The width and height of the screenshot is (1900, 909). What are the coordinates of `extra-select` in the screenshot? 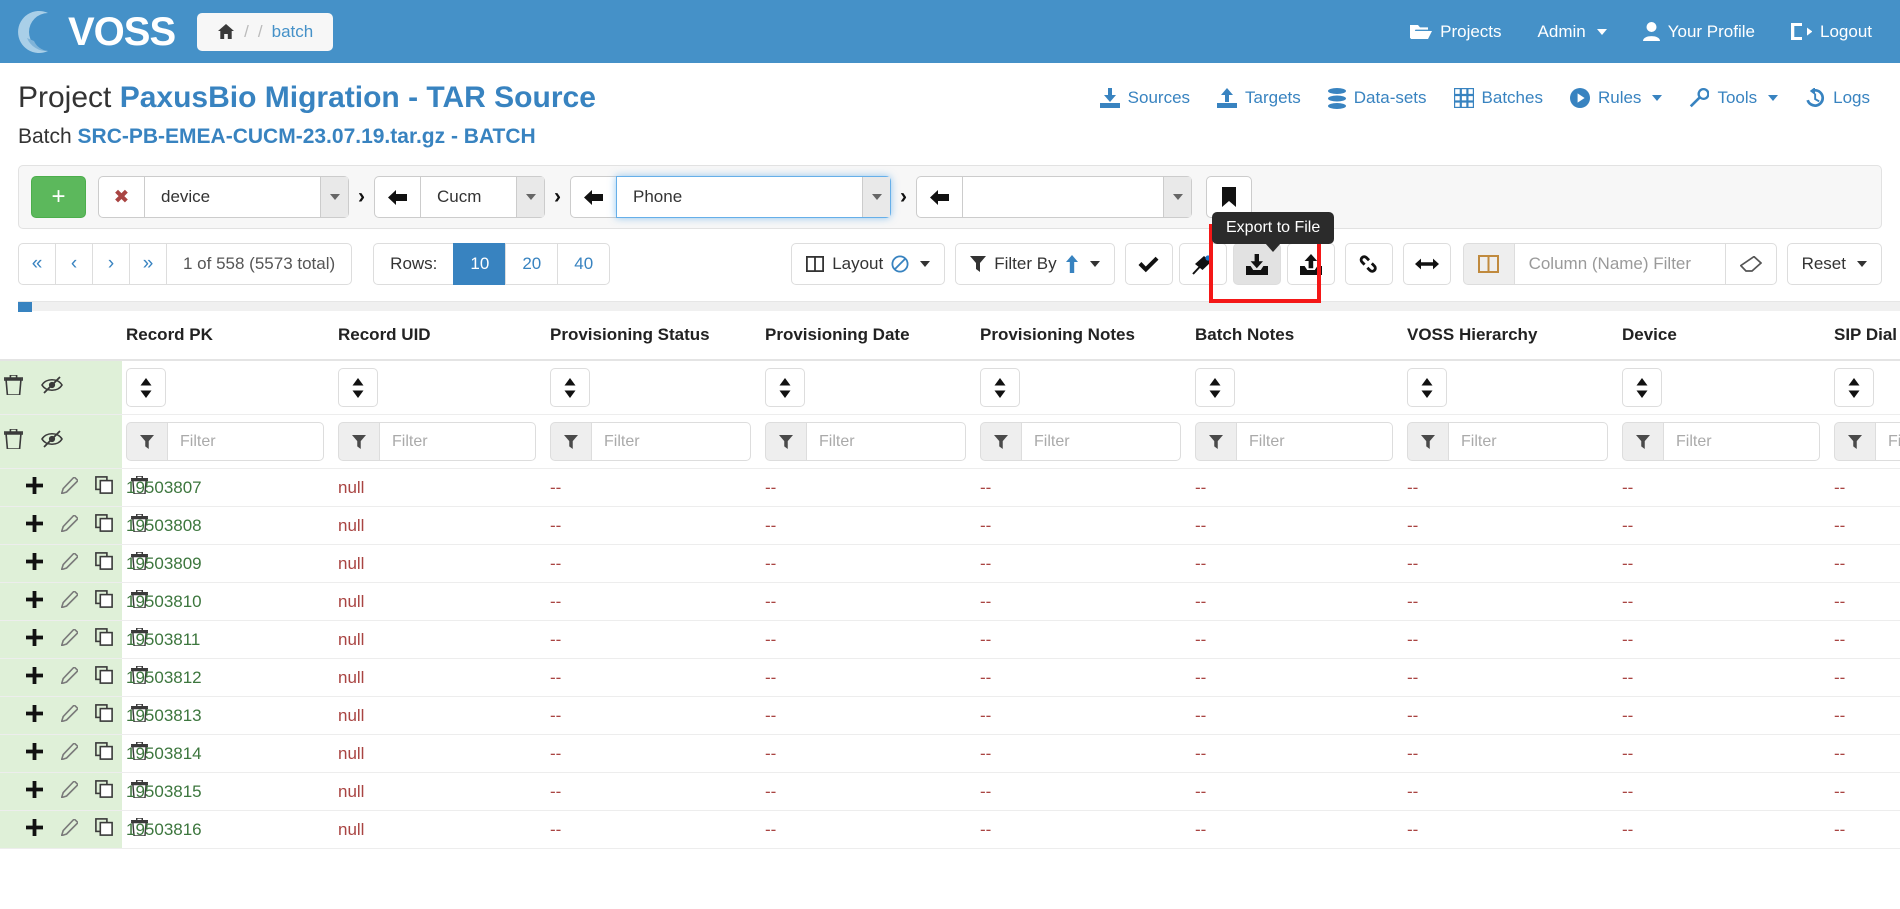 It's located at (1077, 197).